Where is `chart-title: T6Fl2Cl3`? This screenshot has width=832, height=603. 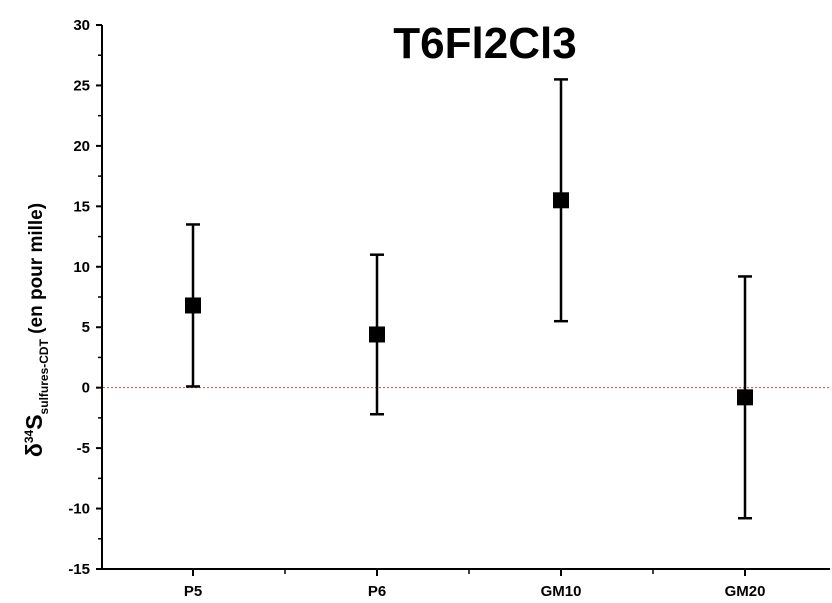 chart-title: T6Fl2Cl3 is located at coordinates (484, 43).